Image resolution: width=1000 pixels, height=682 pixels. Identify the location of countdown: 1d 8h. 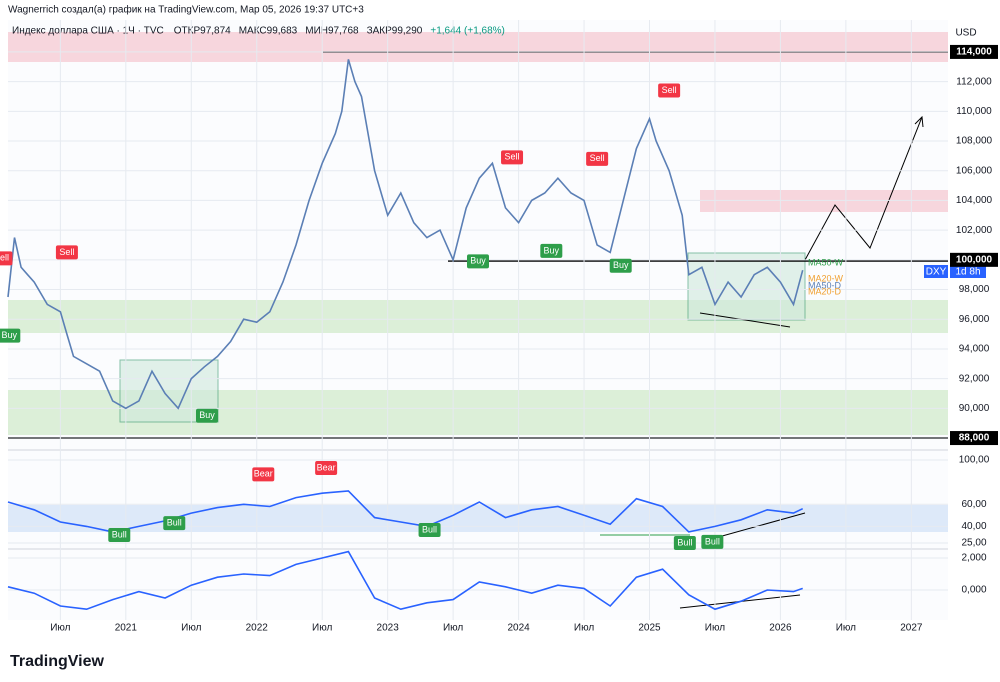
(967, 272).